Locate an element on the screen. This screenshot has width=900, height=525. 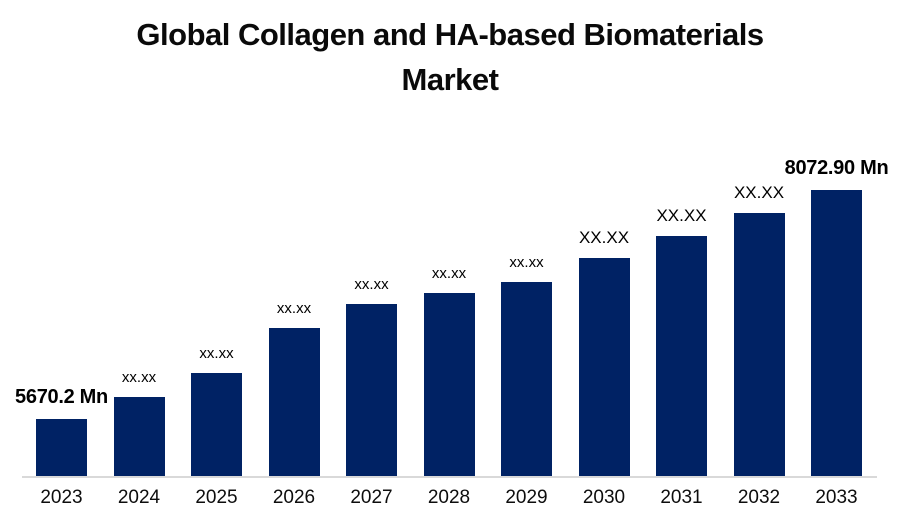
value-label-2024: xx.xx is located at coordinates (139, 377).